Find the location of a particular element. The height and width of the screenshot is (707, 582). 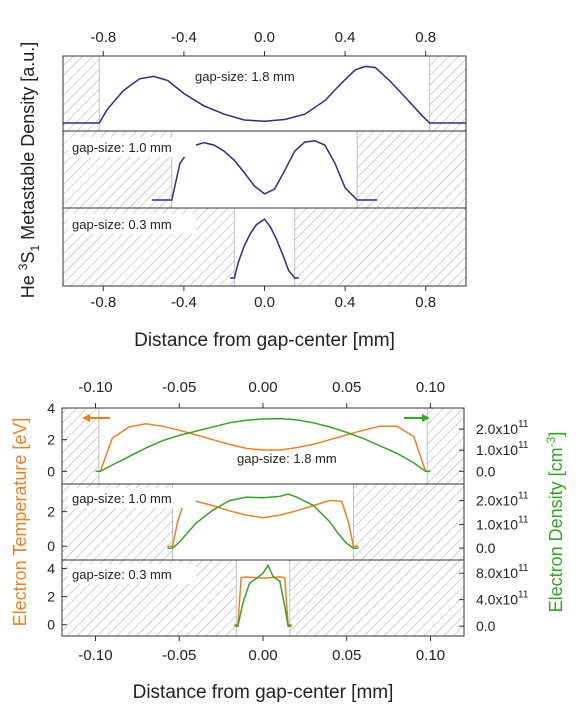

right-y-axis-label: Electron Density [cm-3] is located at coordinates (555, 522).